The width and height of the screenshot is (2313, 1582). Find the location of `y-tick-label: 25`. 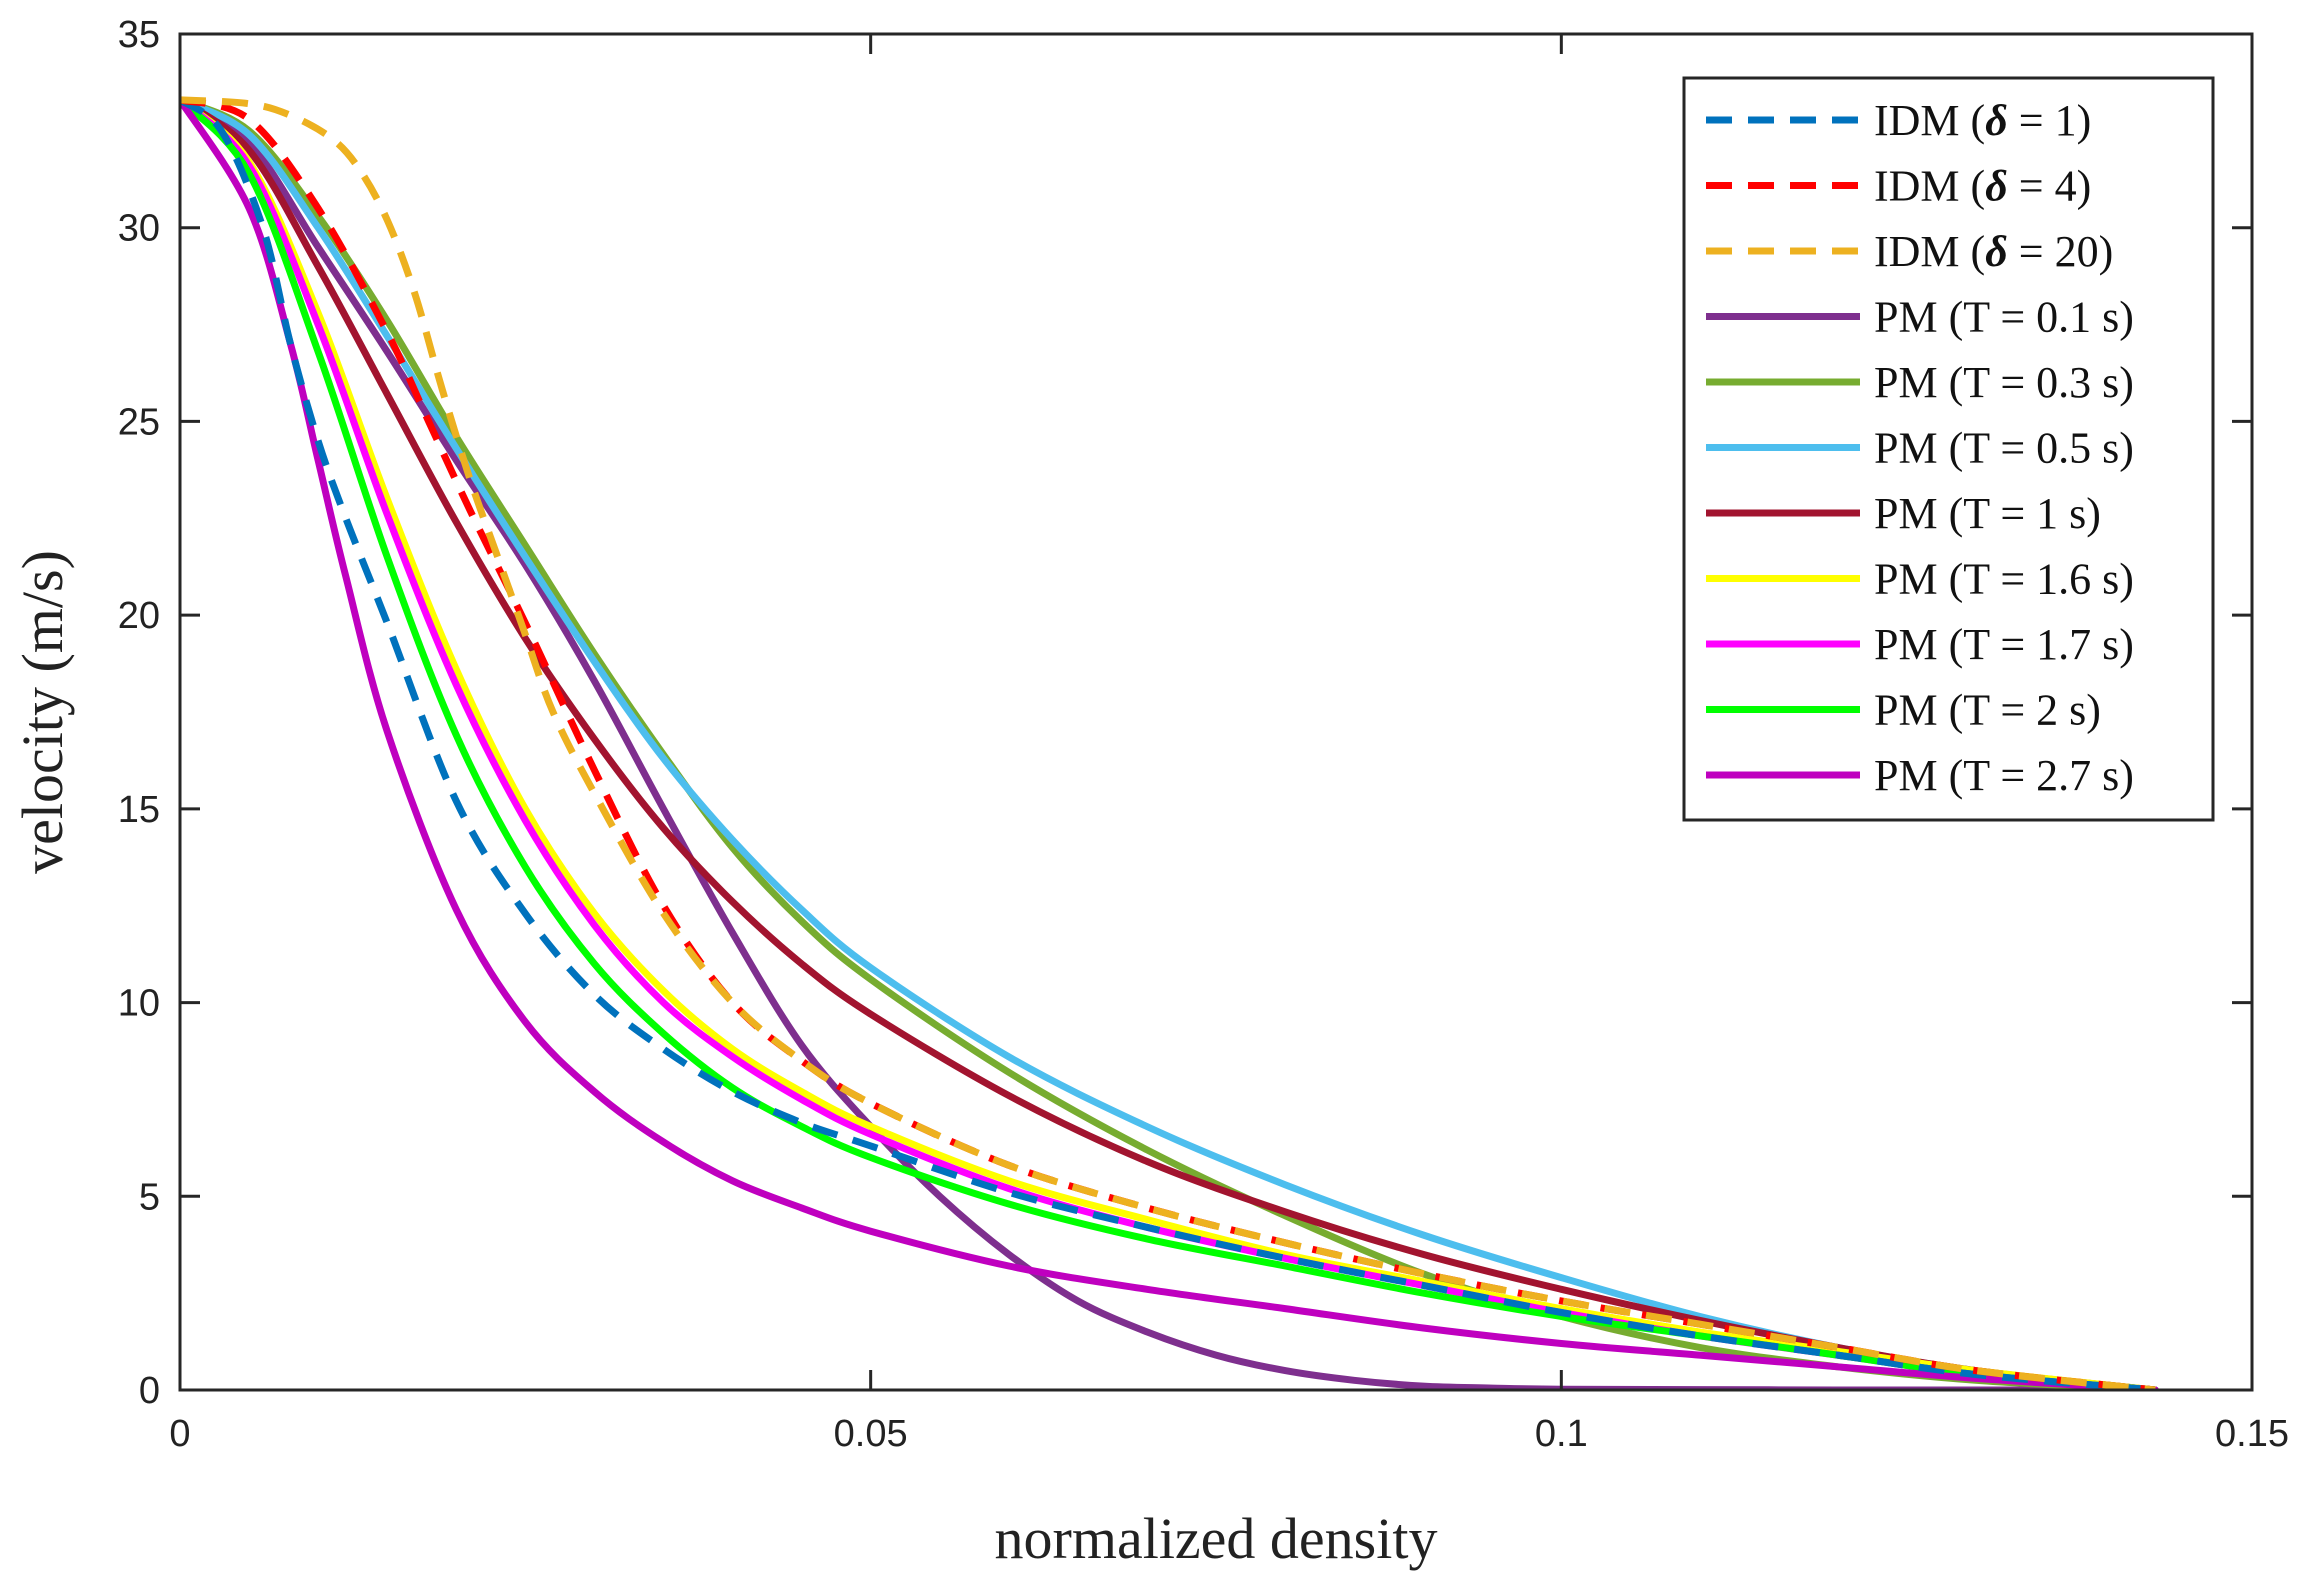

y-tick-label: 25 is located at coordinates (139, 422).